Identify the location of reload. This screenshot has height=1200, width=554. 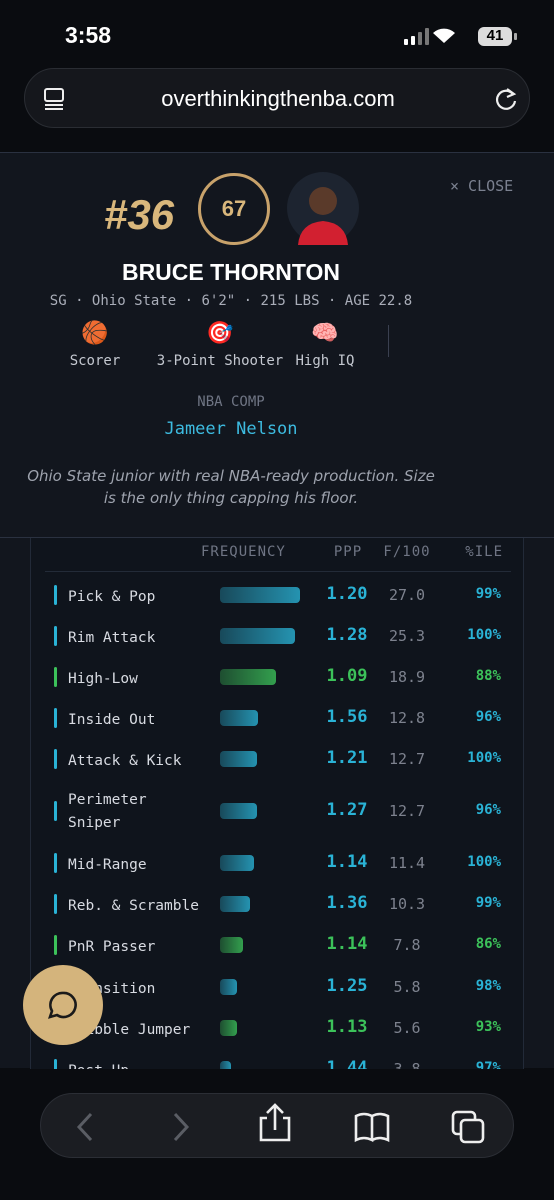
(506, 99).